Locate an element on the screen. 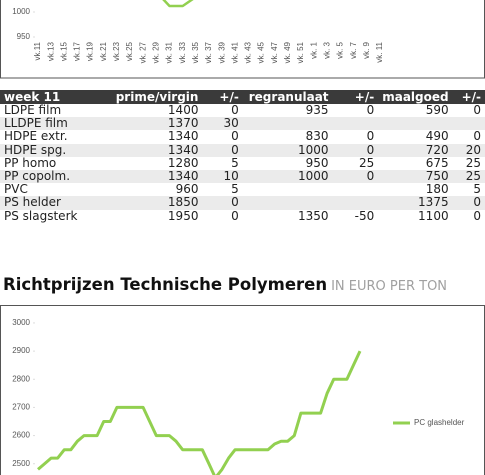  x-tick-label: vk. 47 is located at coordinates (274, 52).